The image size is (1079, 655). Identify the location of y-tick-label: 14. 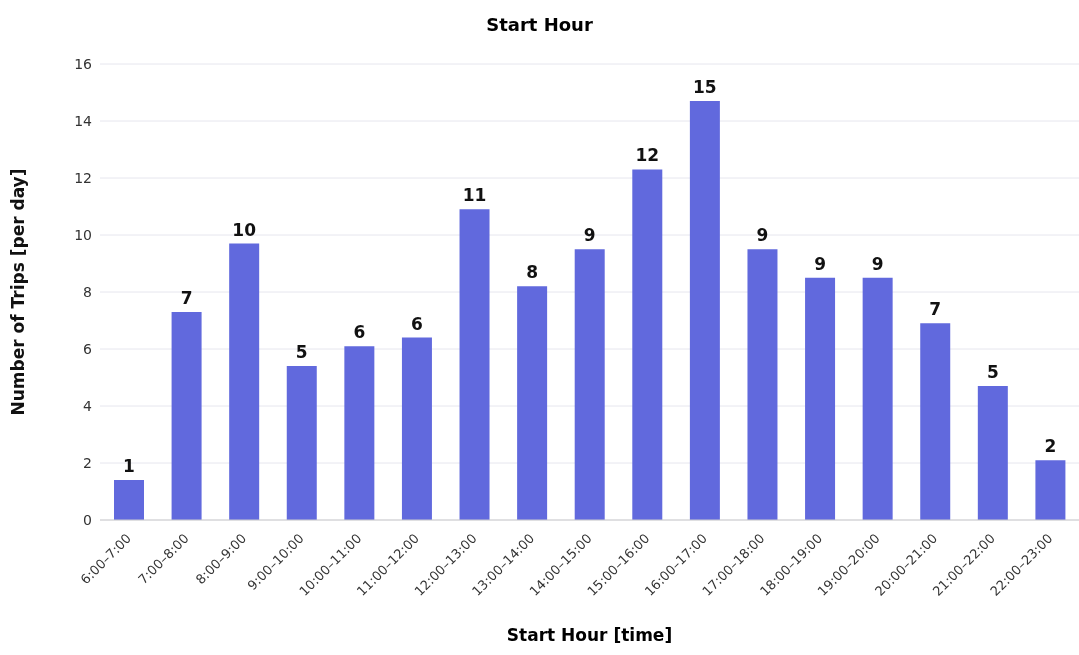
(83, 120).